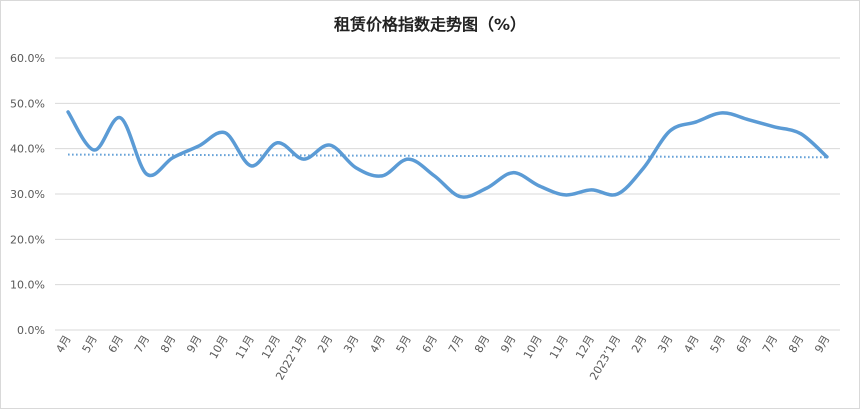  Describe the element at coordinates (27, 239) in the screenshot. I see `y-tick-label: 20.0%` at that location.